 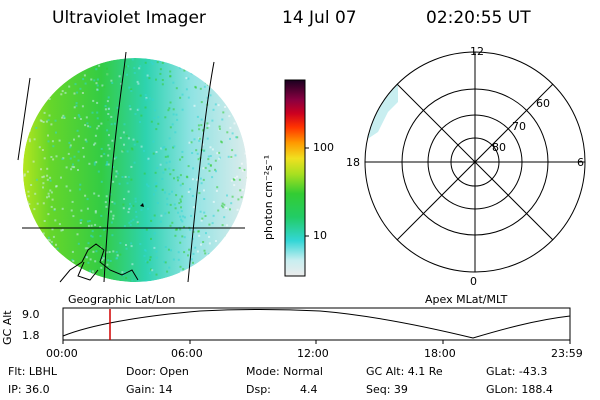 What do you see at coordinates (31, 335) in the screenshot?
I see `y-tick-label: 1.8` at bounding box center [31, 335].